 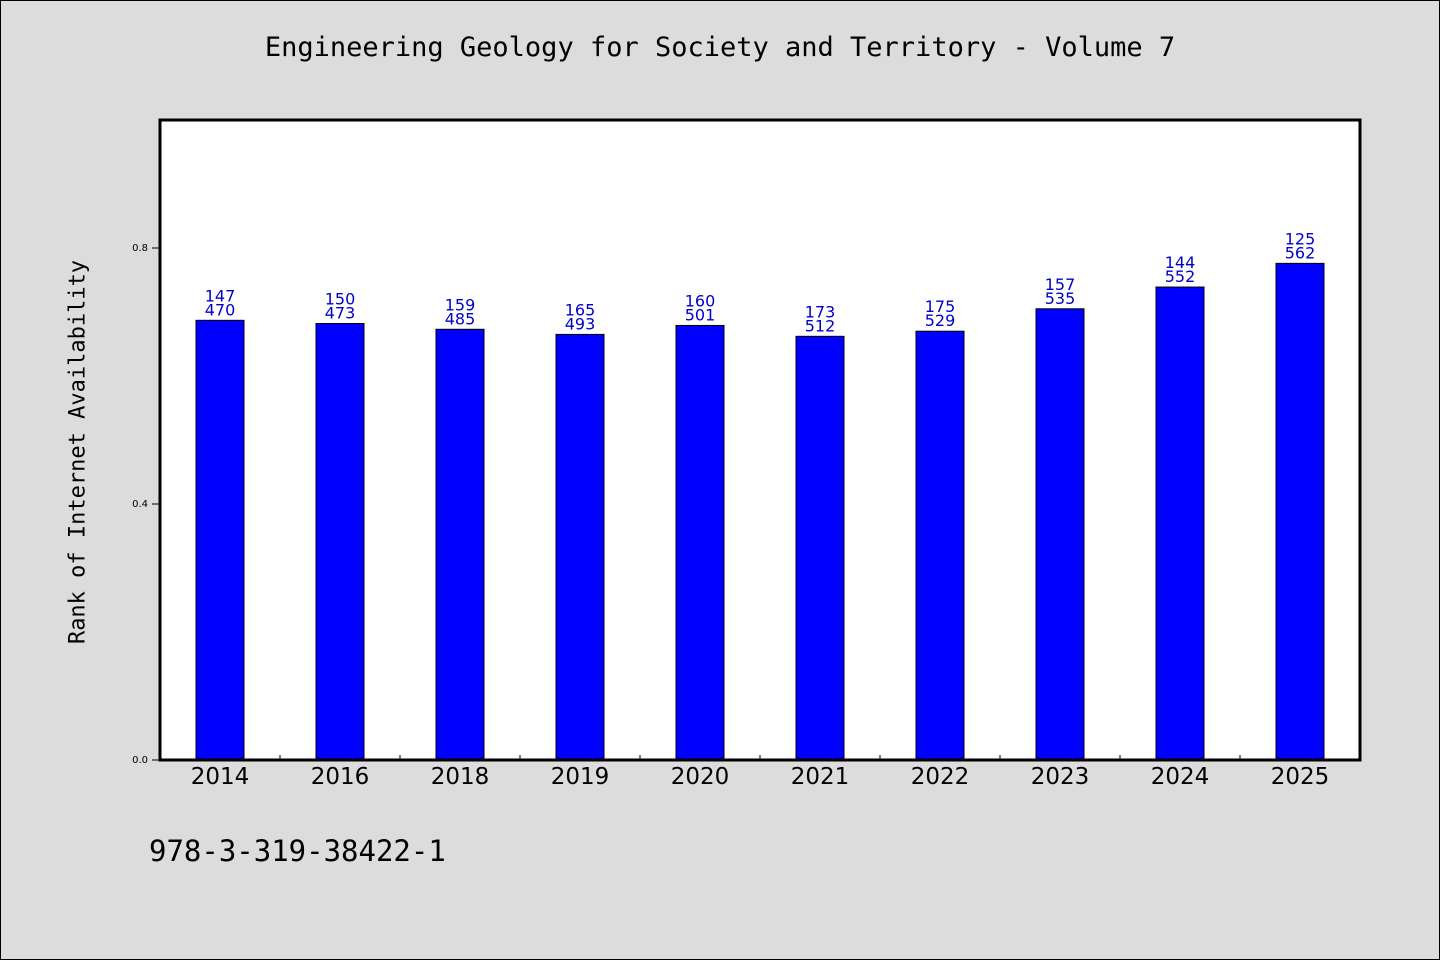 I want to click on x-tick-label: 2014, so click(x=220, y=777).